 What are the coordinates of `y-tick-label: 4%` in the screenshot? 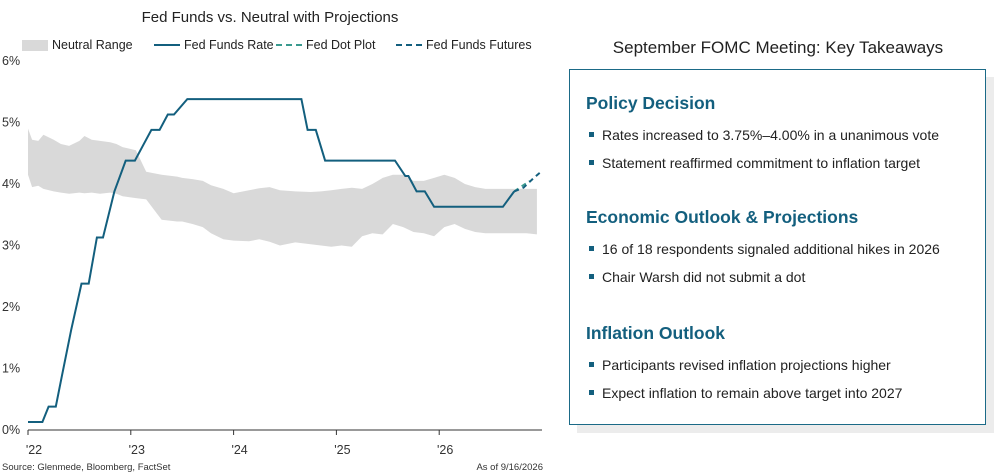 It's located at (11, 184).